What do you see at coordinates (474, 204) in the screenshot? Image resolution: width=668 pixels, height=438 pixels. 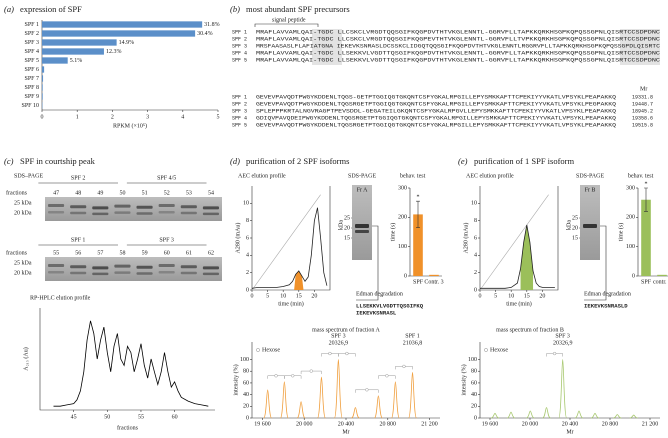 I see `y-tick-label: 10` at bounding box center [474, 204].